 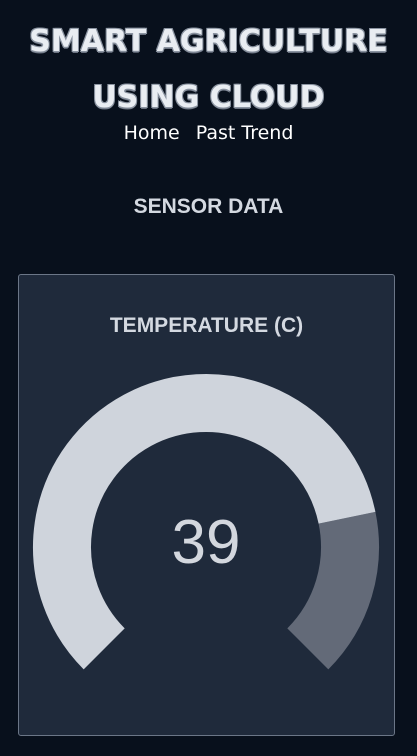 I want to click on app-title-line-2: USING CLOUD, so click(x=208, y=97).